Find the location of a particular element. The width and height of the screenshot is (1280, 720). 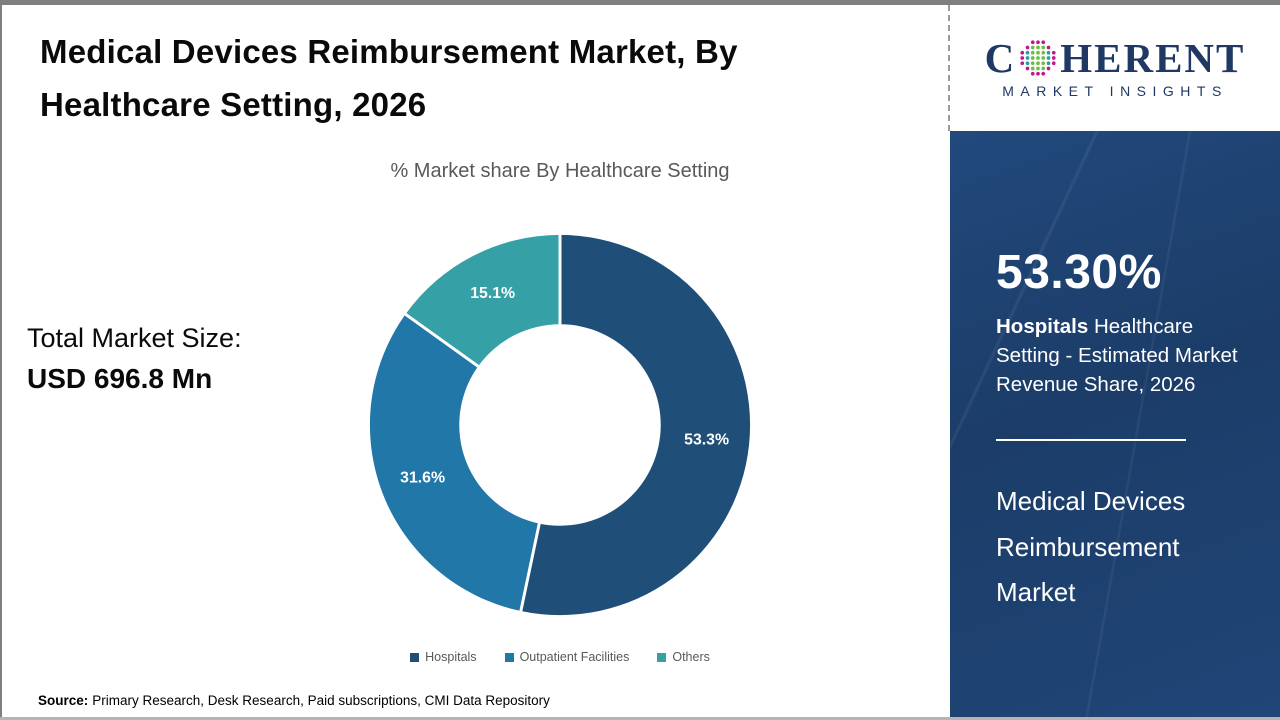

brand-letter-c: C is located at coordinates (1000, 57).